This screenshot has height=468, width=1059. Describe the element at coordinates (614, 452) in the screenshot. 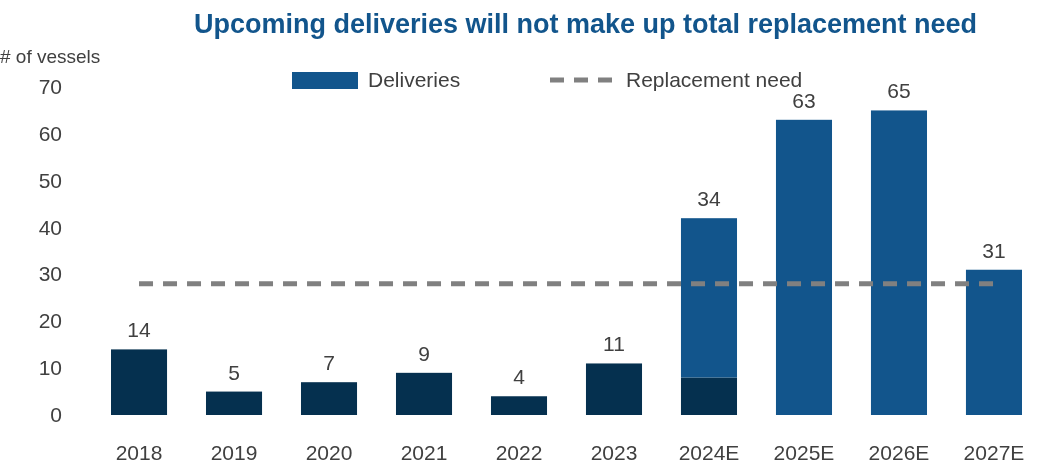

I see `x-tick-label: 2023` at that location.